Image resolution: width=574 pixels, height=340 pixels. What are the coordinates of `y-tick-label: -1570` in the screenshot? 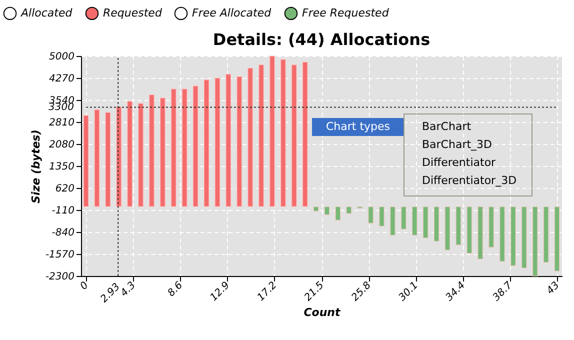 It's located at (59, 255).